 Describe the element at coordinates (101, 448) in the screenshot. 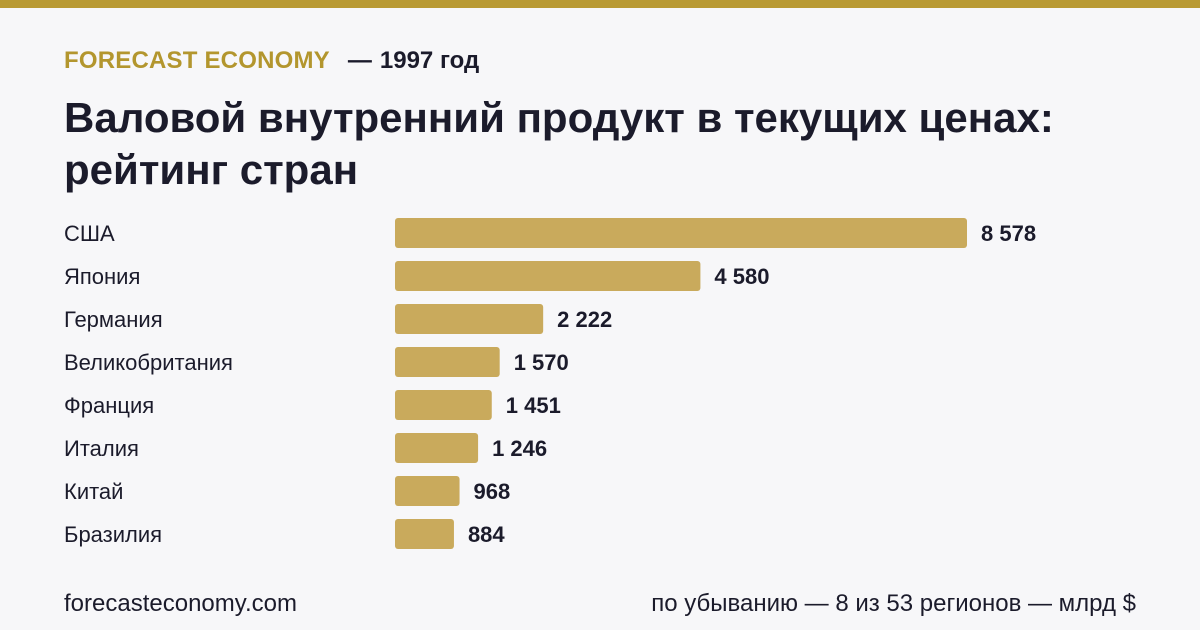

I see `category-label: Италия` at that location.